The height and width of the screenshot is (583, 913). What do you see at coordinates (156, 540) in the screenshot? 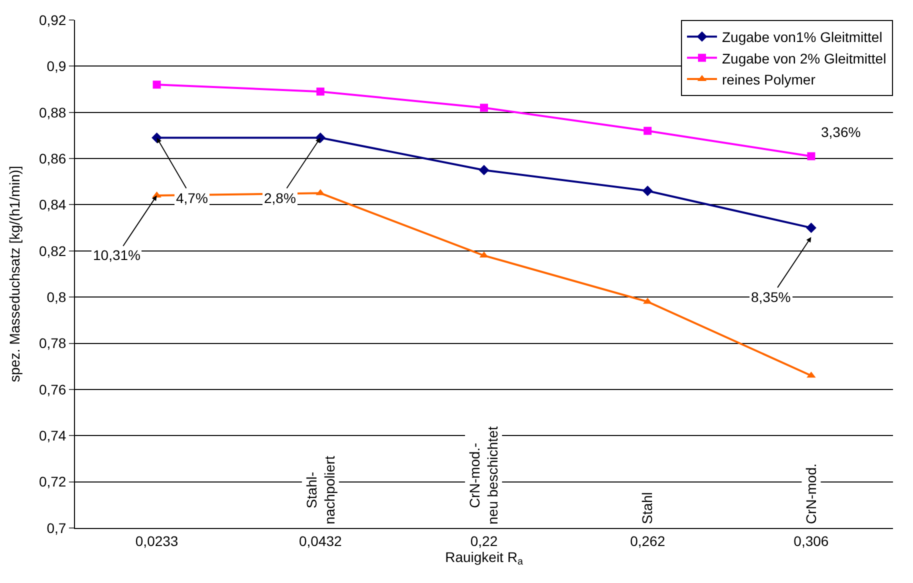
I see `x-tick-label: 0,0233` at bounding box center [156, 540].